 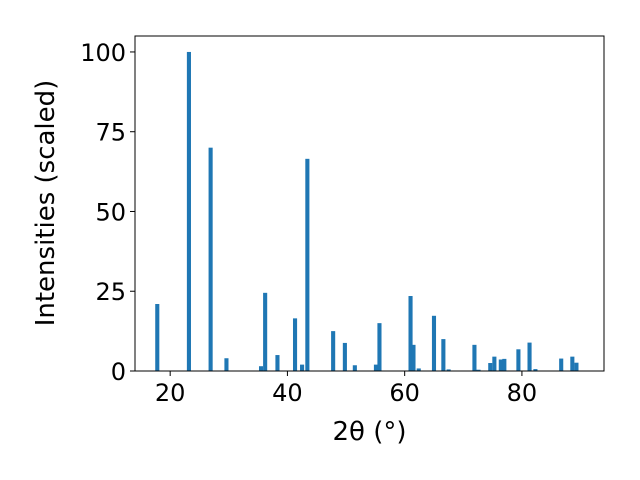 I want to click on y-axis-label: Intensities (scaled), so click(x=46, y=203).